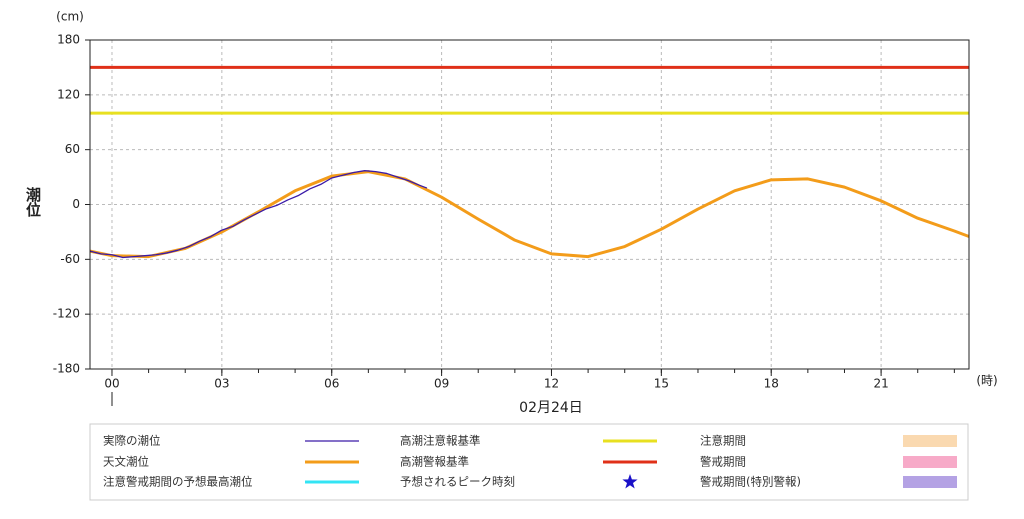 This screenshot has height=519, width=1024. Describe the element at coordinates (178, 482) in the screenshot. I see `legend-label: 注意警戒期間の予想最高潮位` at that location.